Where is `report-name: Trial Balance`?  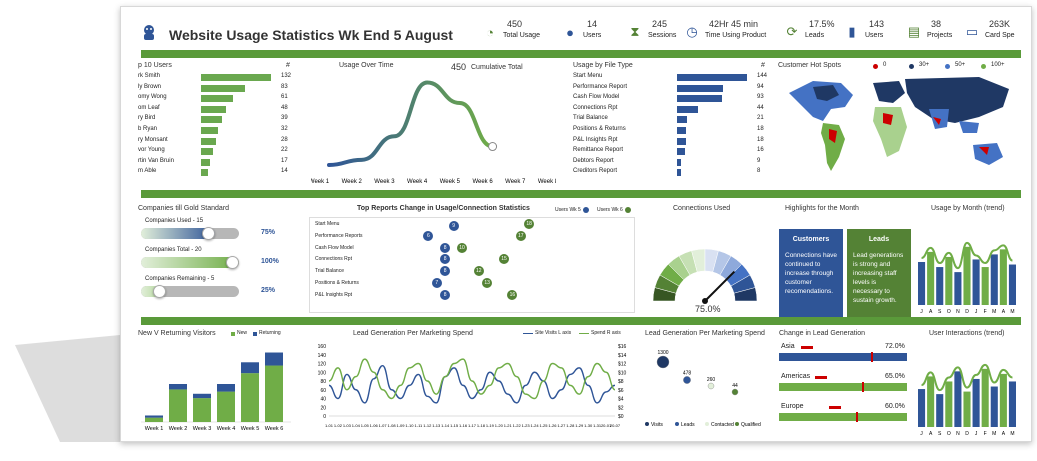 report-name: Trial Balance is located at coordinates (329, 271).